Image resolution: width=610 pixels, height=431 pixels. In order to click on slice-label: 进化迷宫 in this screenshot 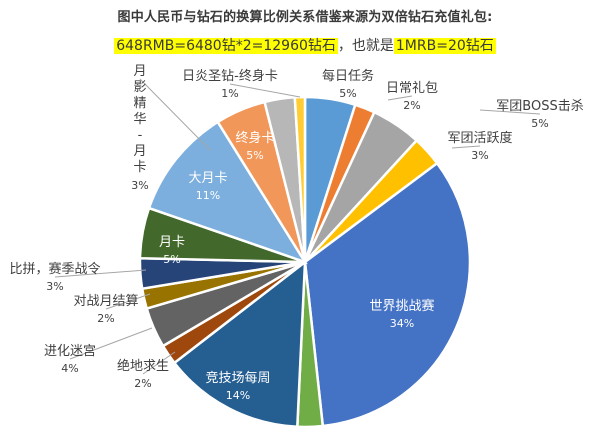, I will do `click(70, 351)`.